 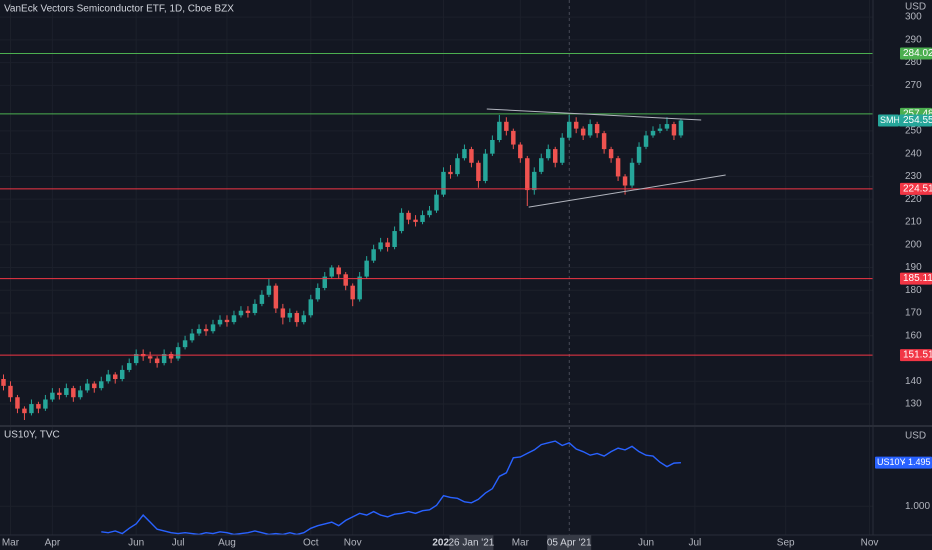 What do you see at coordinates (913, 62) in the screenshot?
I see `y-tick-label: 280` at bounding box center [913, 62].